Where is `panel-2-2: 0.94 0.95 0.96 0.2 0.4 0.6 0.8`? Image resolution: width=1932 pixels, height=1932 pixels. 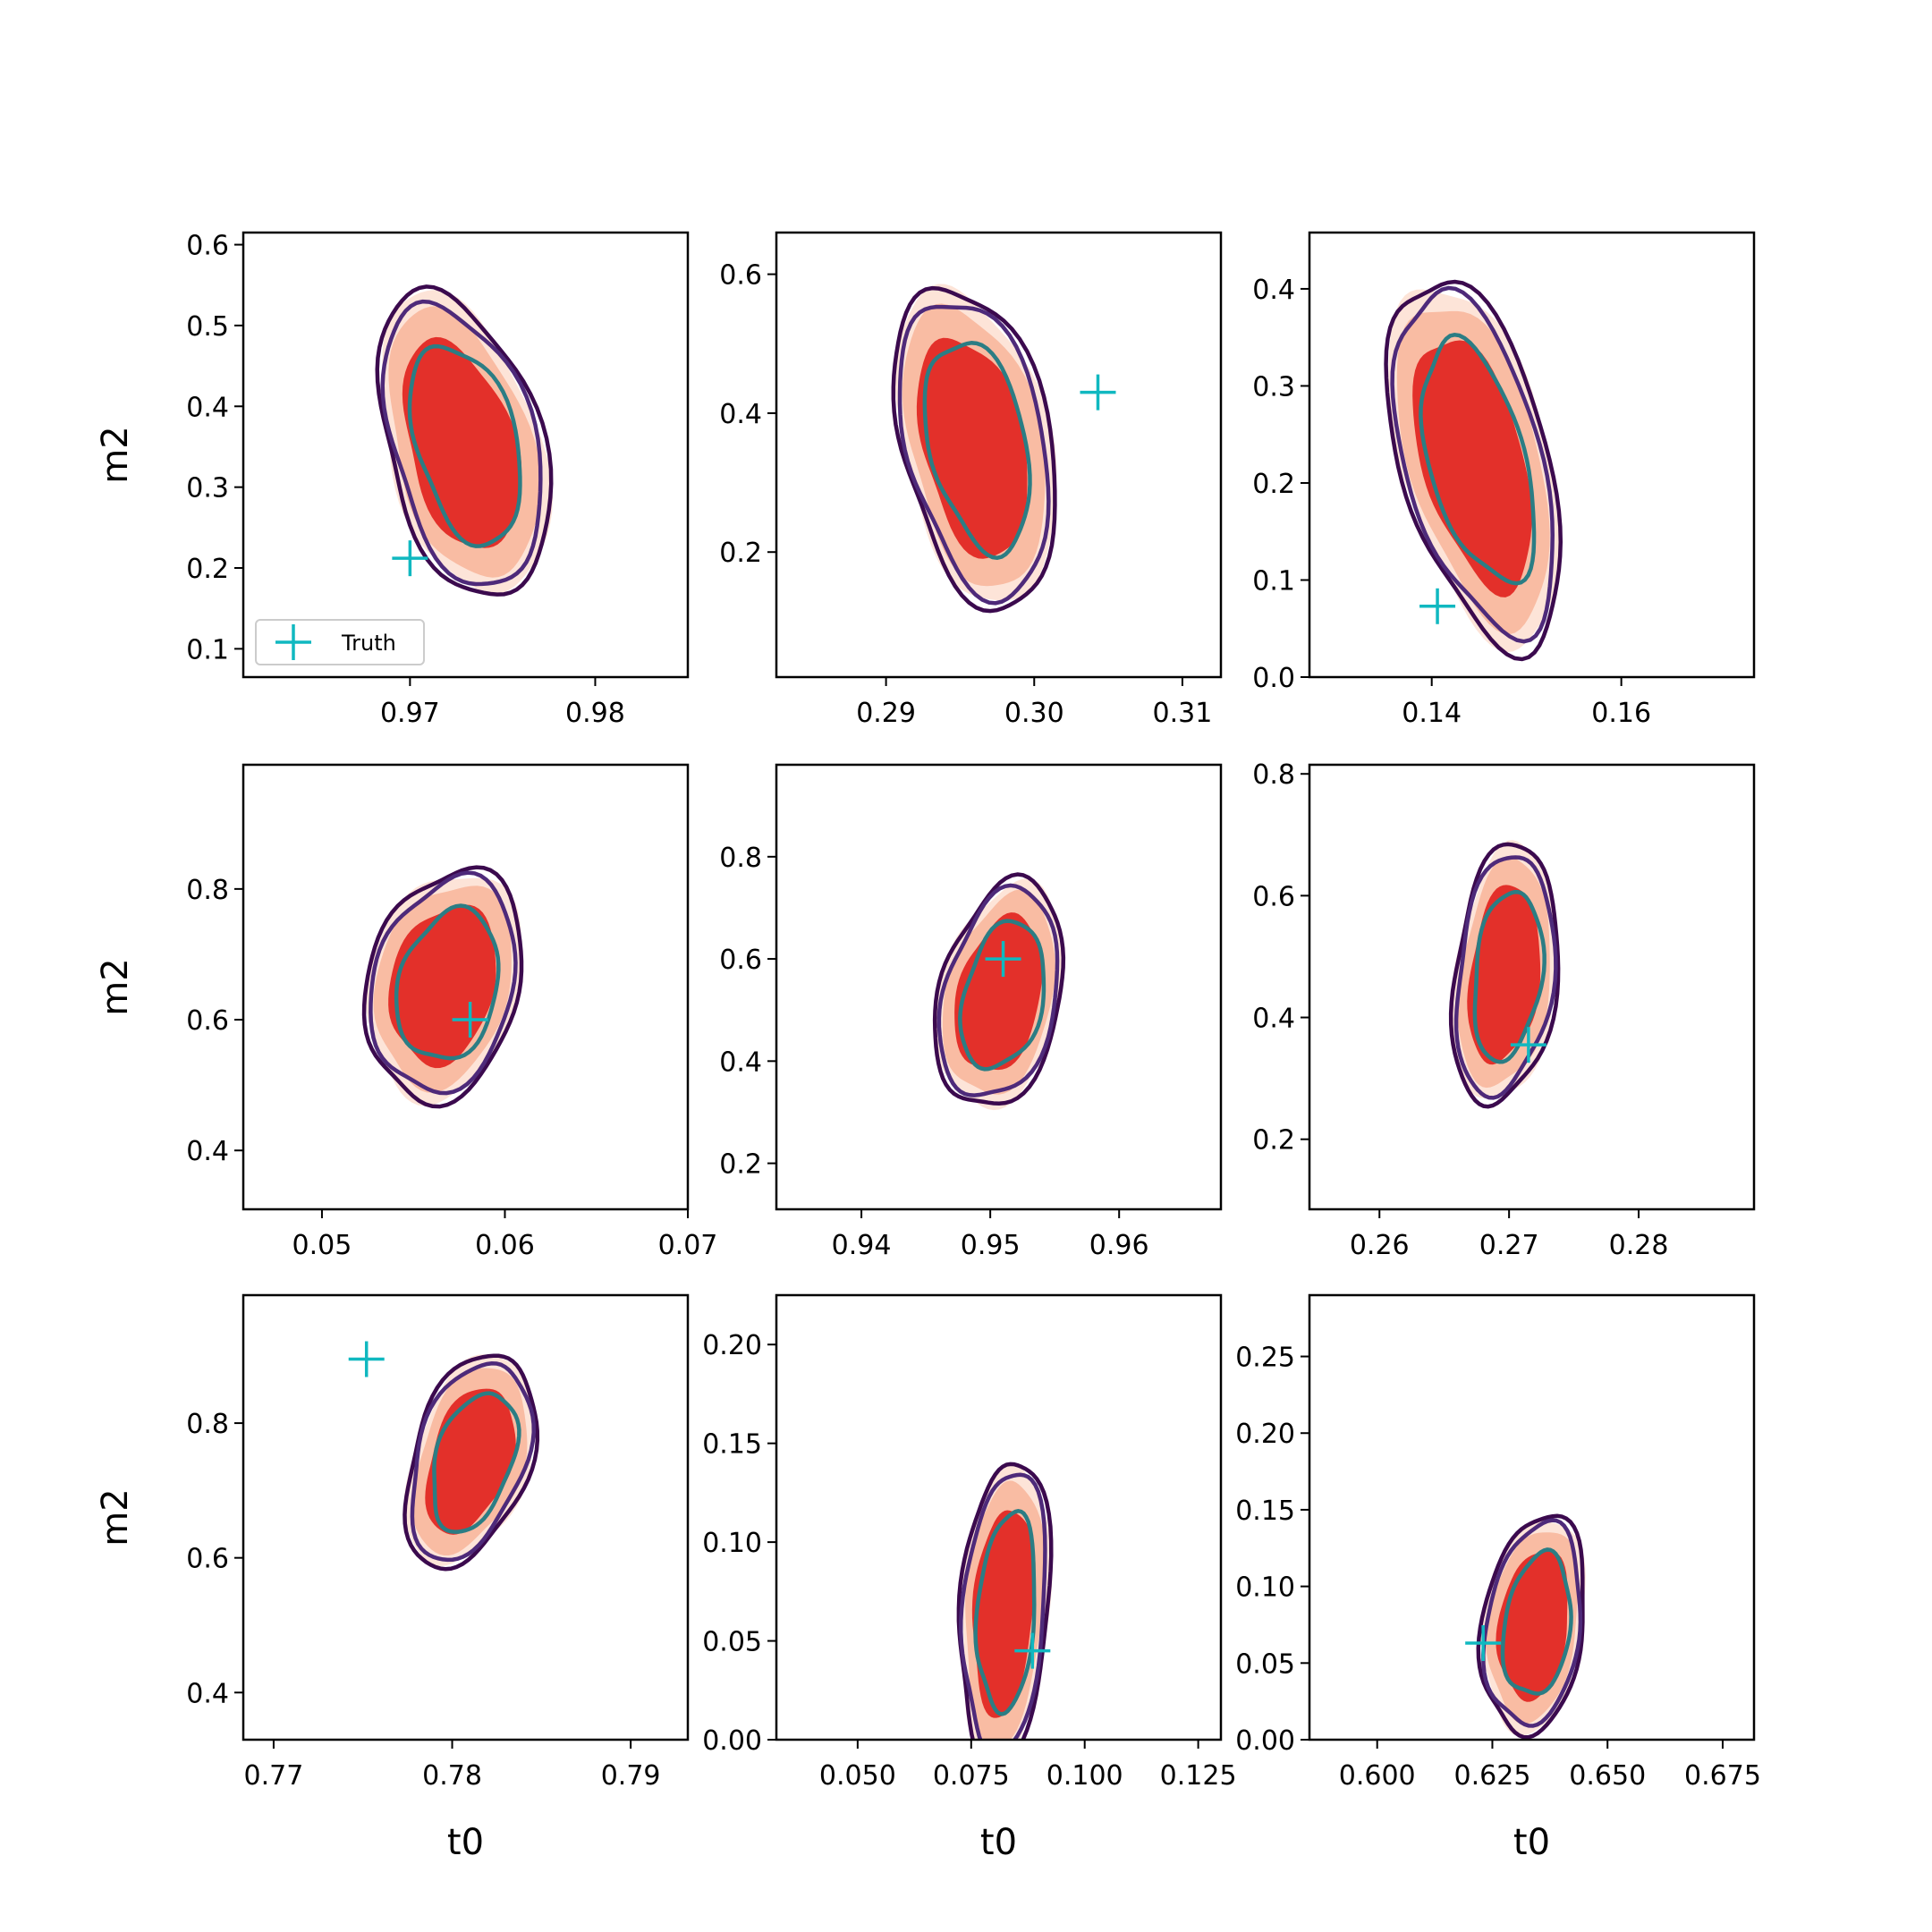
panel-2-2: 0.94 0.95 0.96 0.2 0.4 0.6 0.8 is located at coordinates (971, 1012).